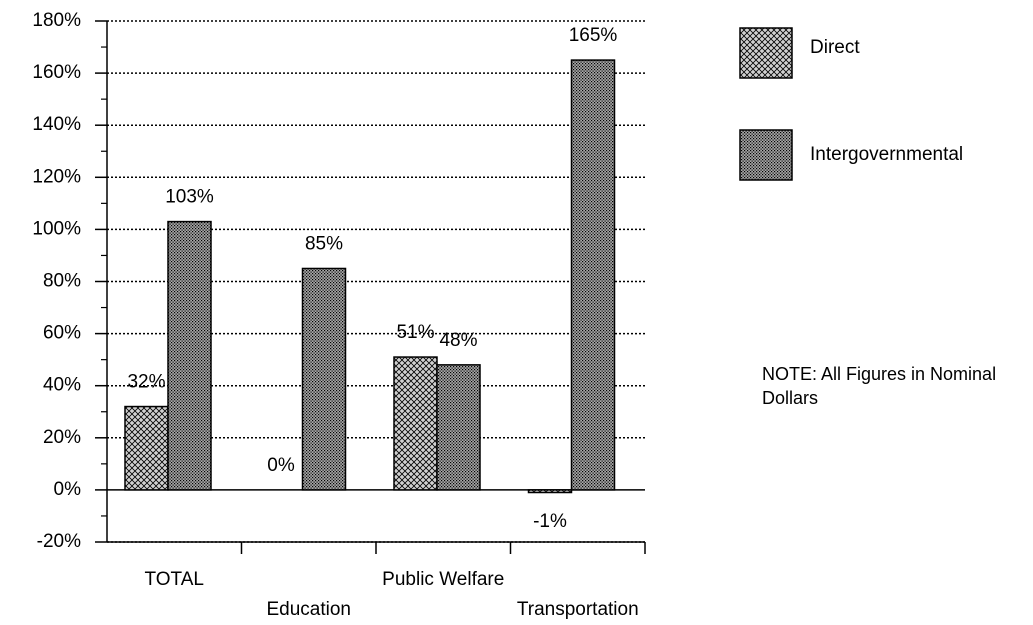 This screenshot has height=625, width=1033. Describe the element at coordinates (56, 72) in the screenshot. I see `y-tick-label: 160%` at that location.